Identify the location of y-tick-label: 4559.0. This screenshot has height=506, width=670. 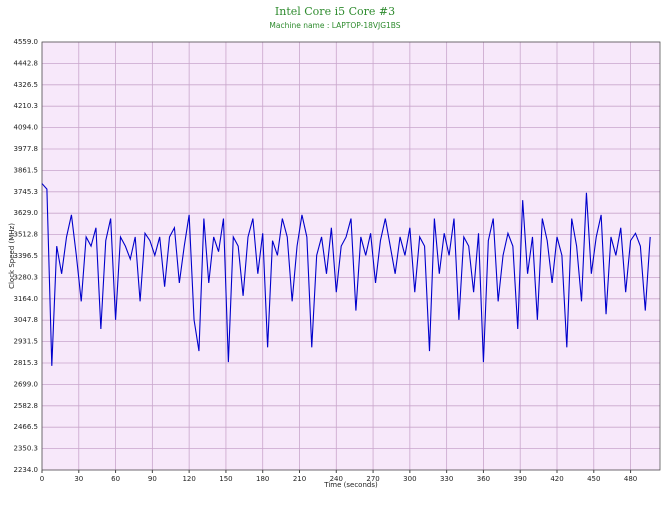
(26, 42).